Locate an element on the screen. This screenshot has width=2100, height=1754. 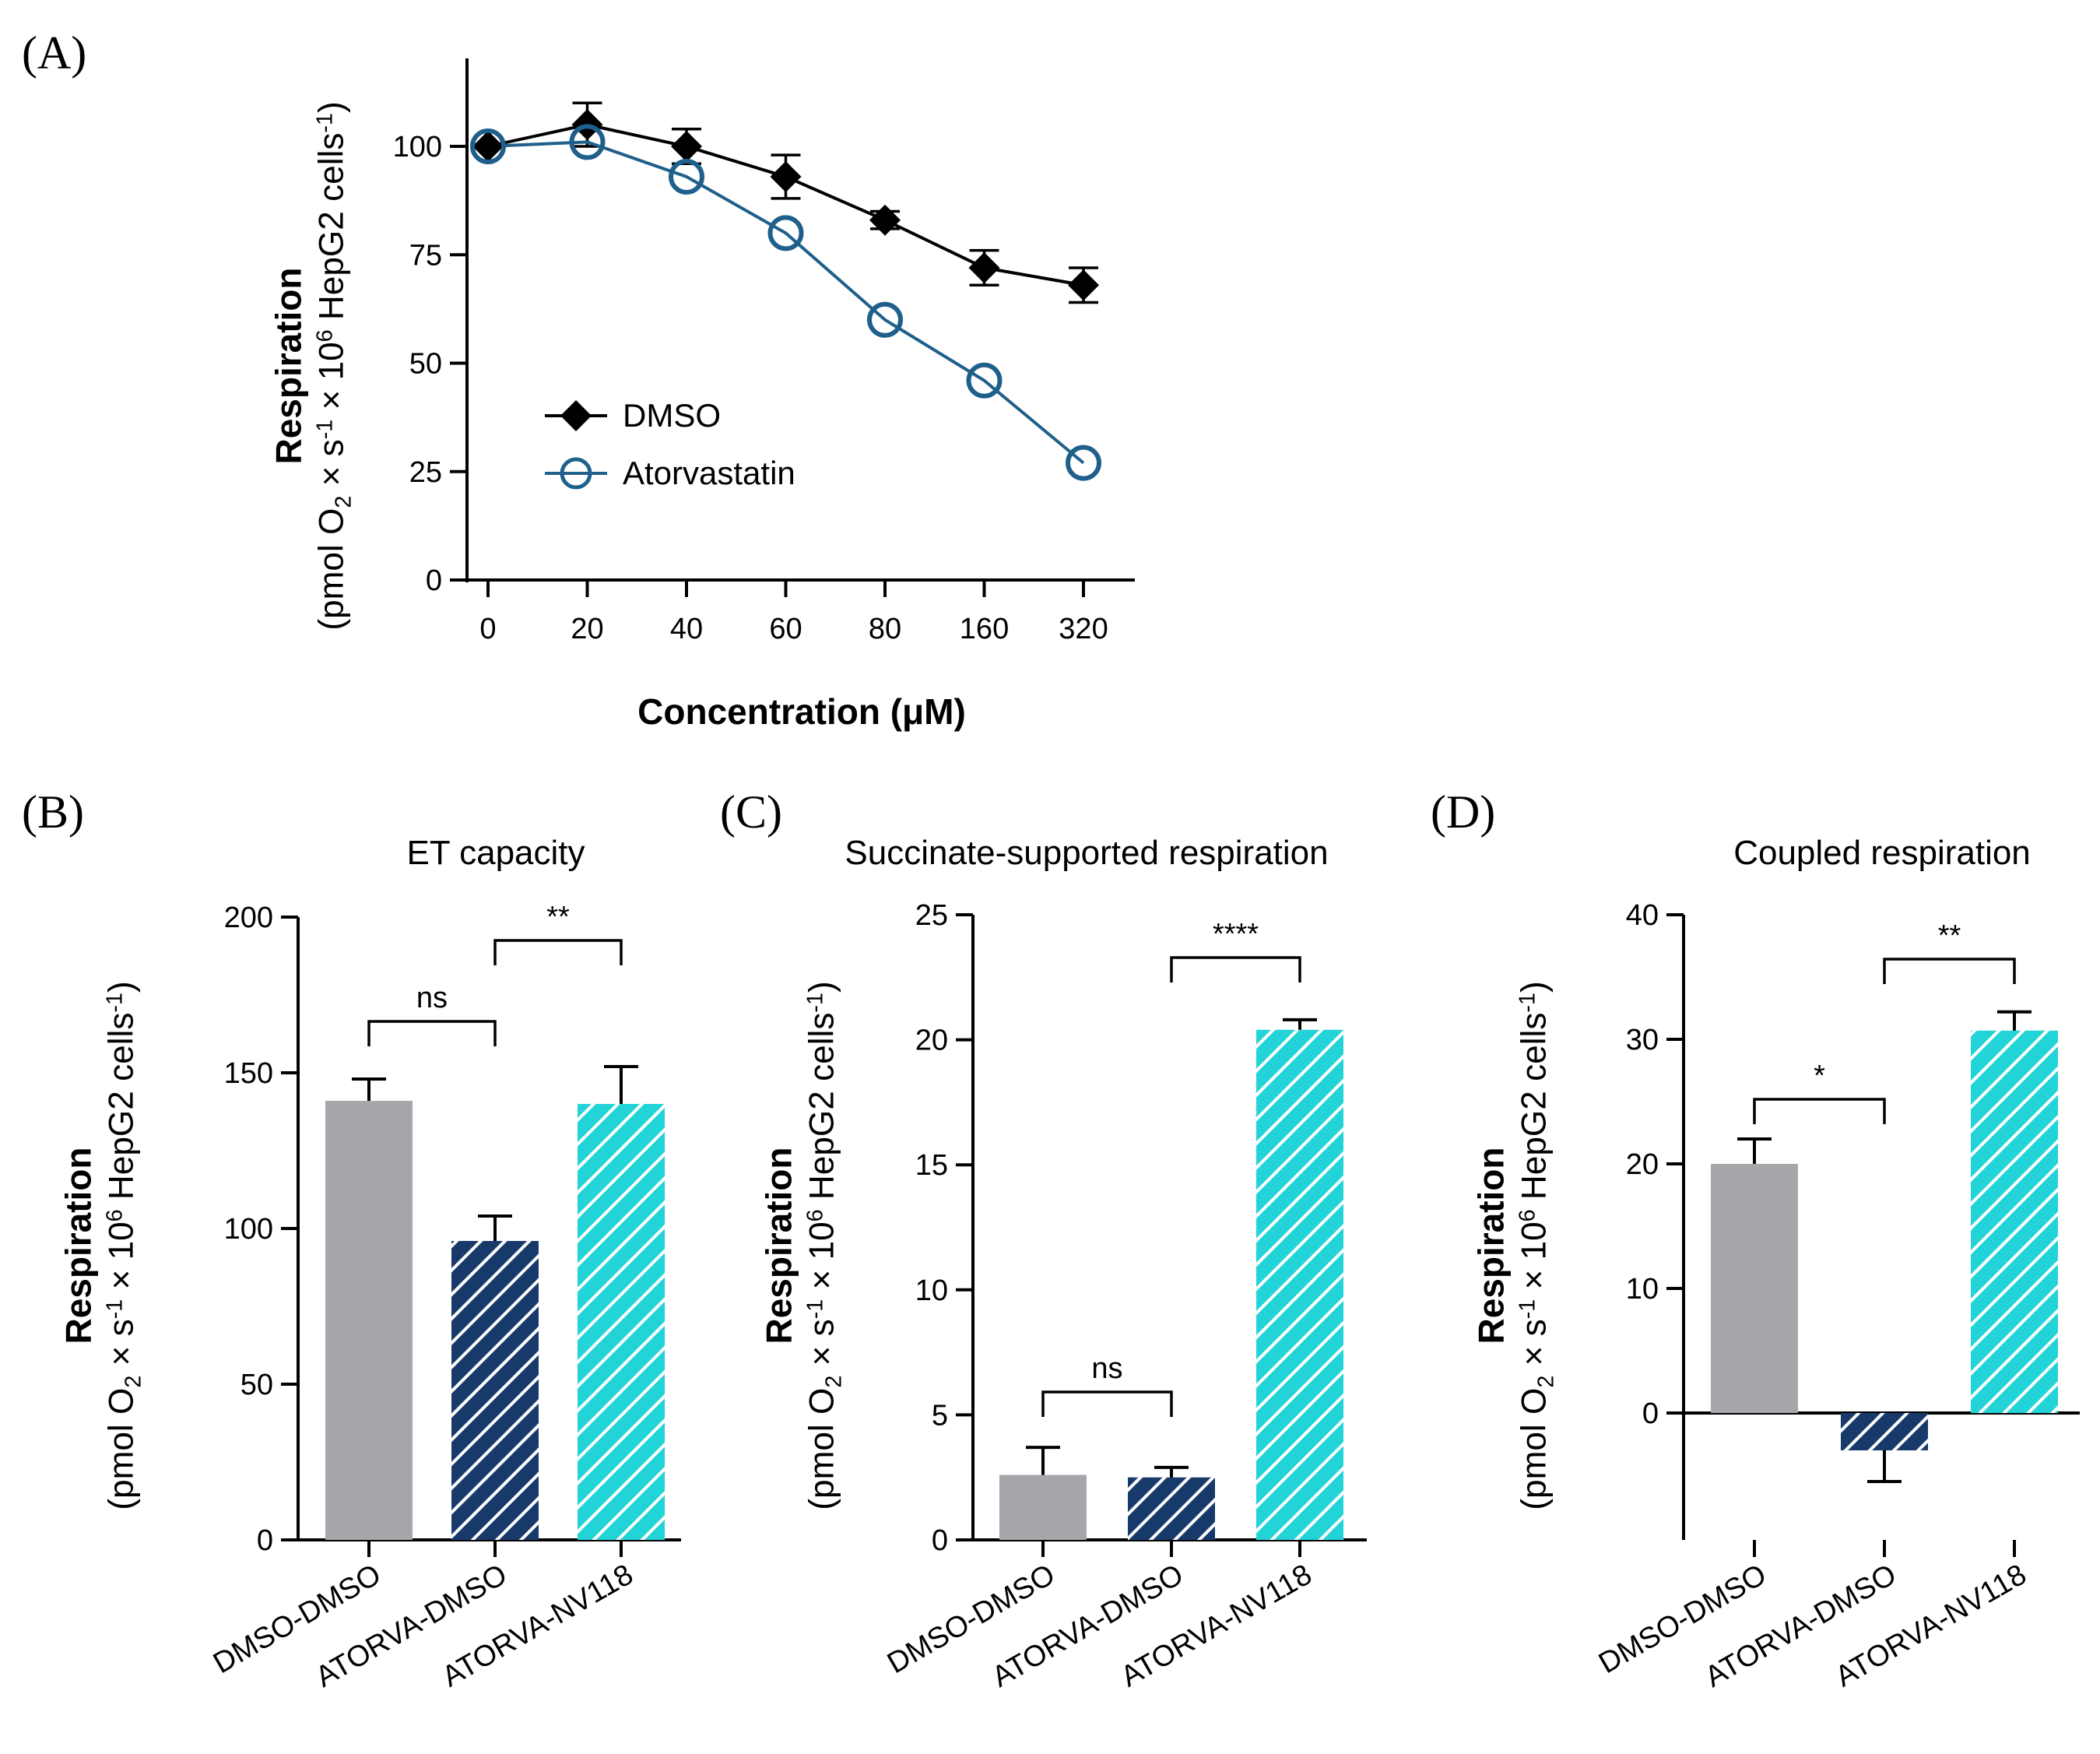
significance-bracket: * is located at coordinates (1819, 1092).